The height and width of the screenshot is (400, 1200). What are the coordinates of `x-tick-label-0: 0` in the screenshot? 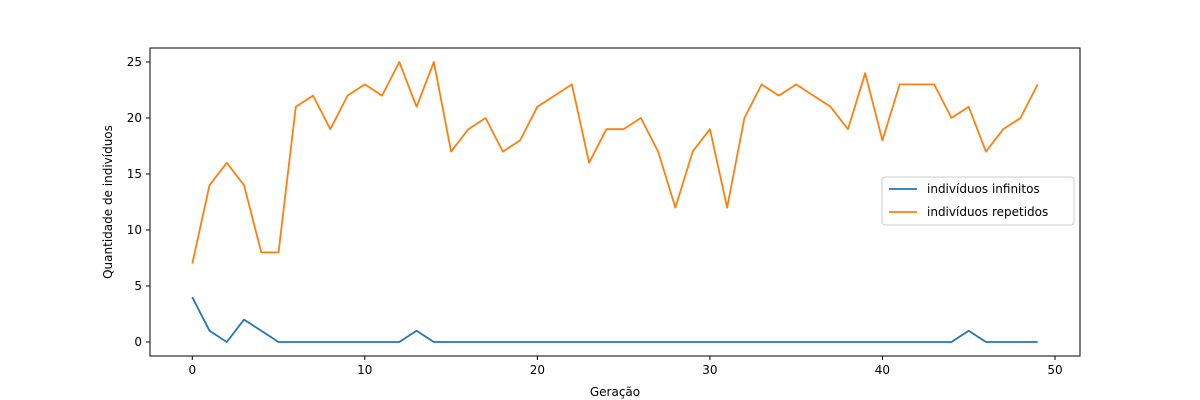 It's located at (192, 370).